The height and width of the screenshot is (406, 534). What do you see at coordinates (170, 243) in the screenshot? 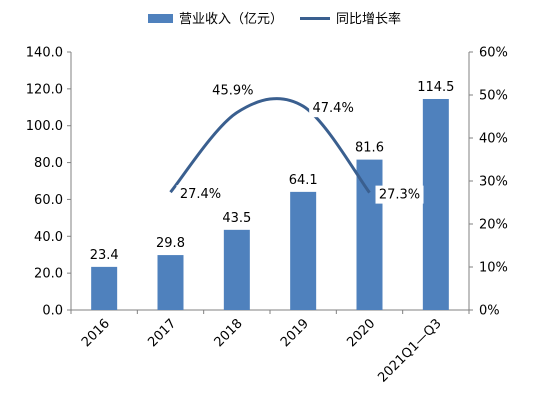
I see `revenue-bar-label: 29.8` at bounding box center [170, 243].